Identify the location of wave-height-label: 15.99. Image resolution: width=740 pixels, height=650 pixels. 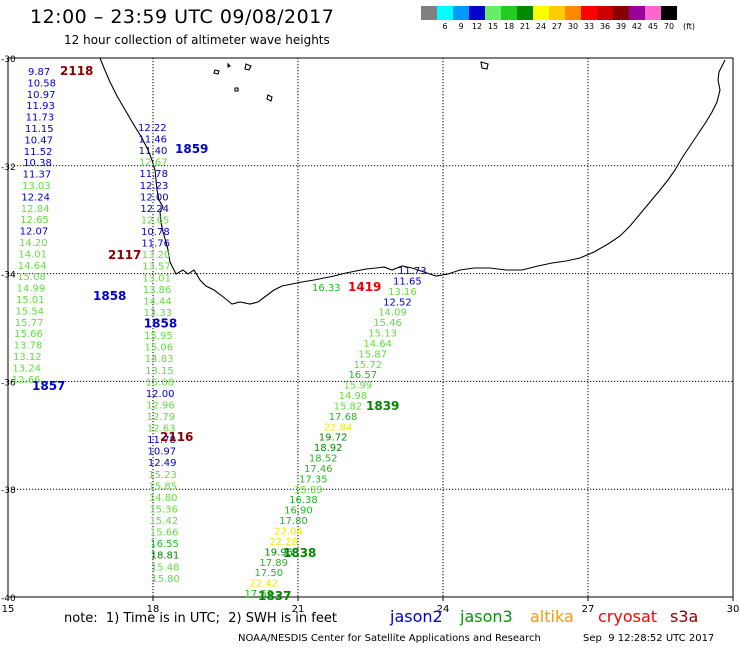
(358, 386).